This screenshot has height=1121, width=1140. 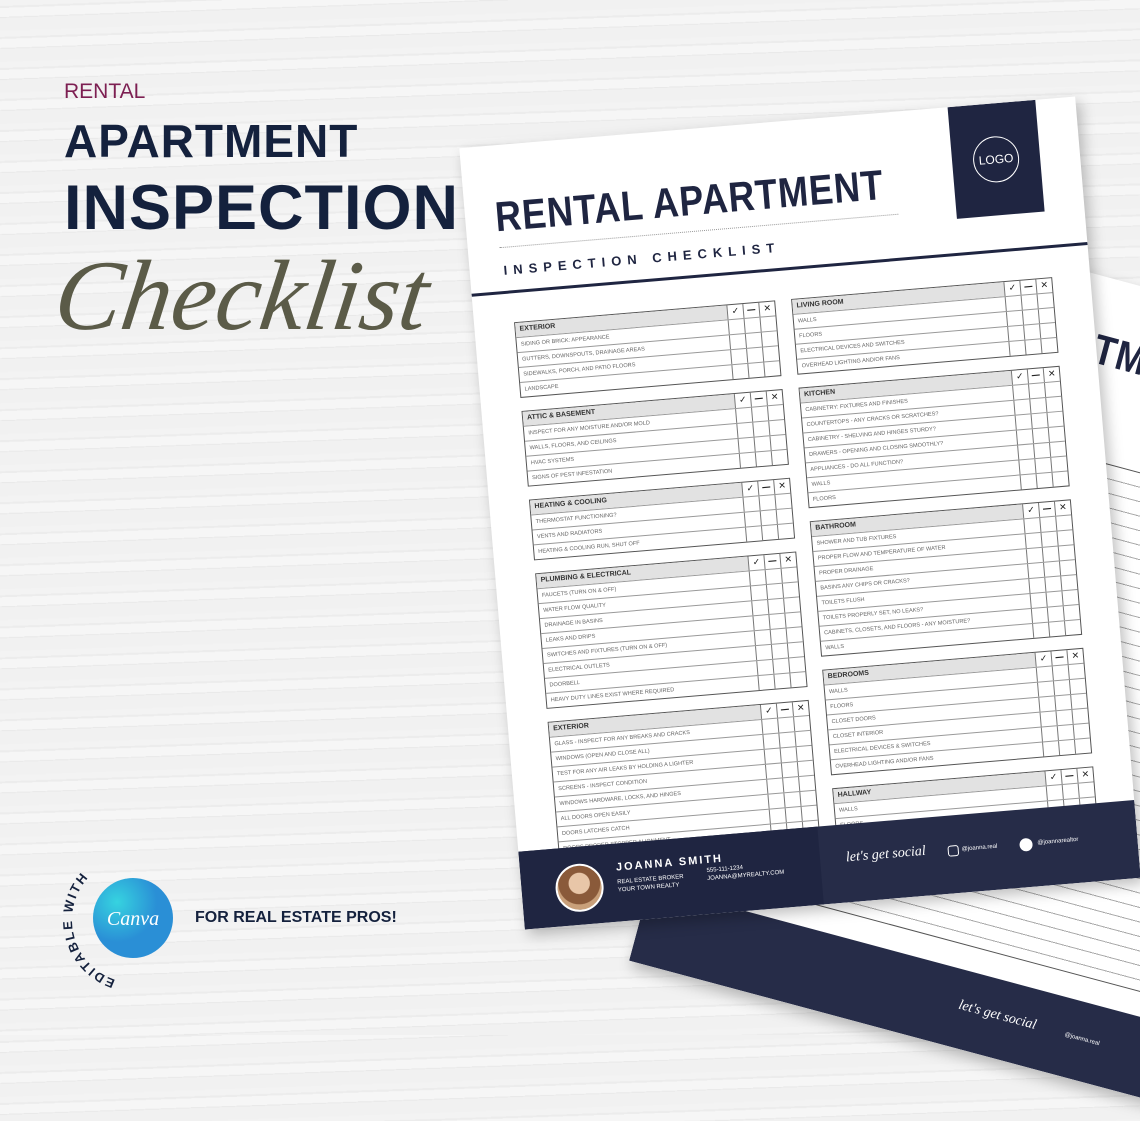 I want to click on hero-script: Checklist, so click(x=242, y=295).